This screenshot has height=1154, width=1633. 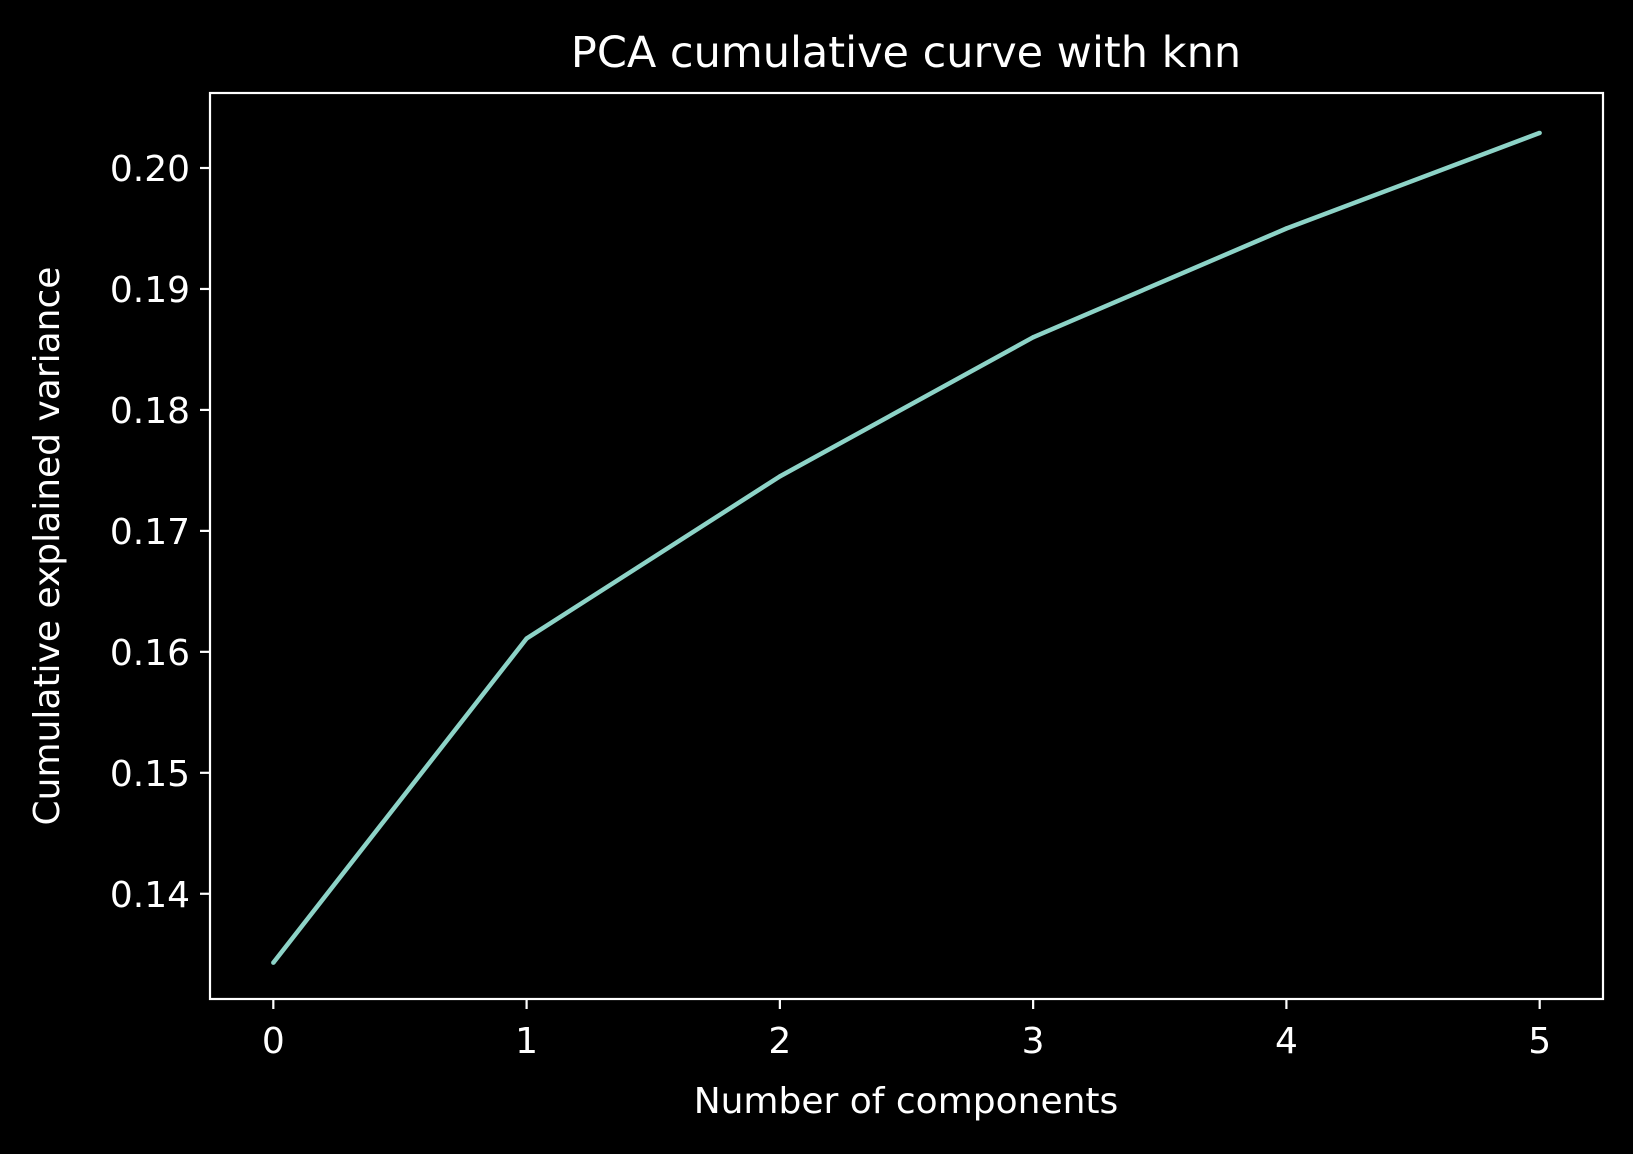 What do you see at coordinates (150, 774) in the screenshot?
I see `y-tick-label: 0.15` at bounding box center [150, 774].